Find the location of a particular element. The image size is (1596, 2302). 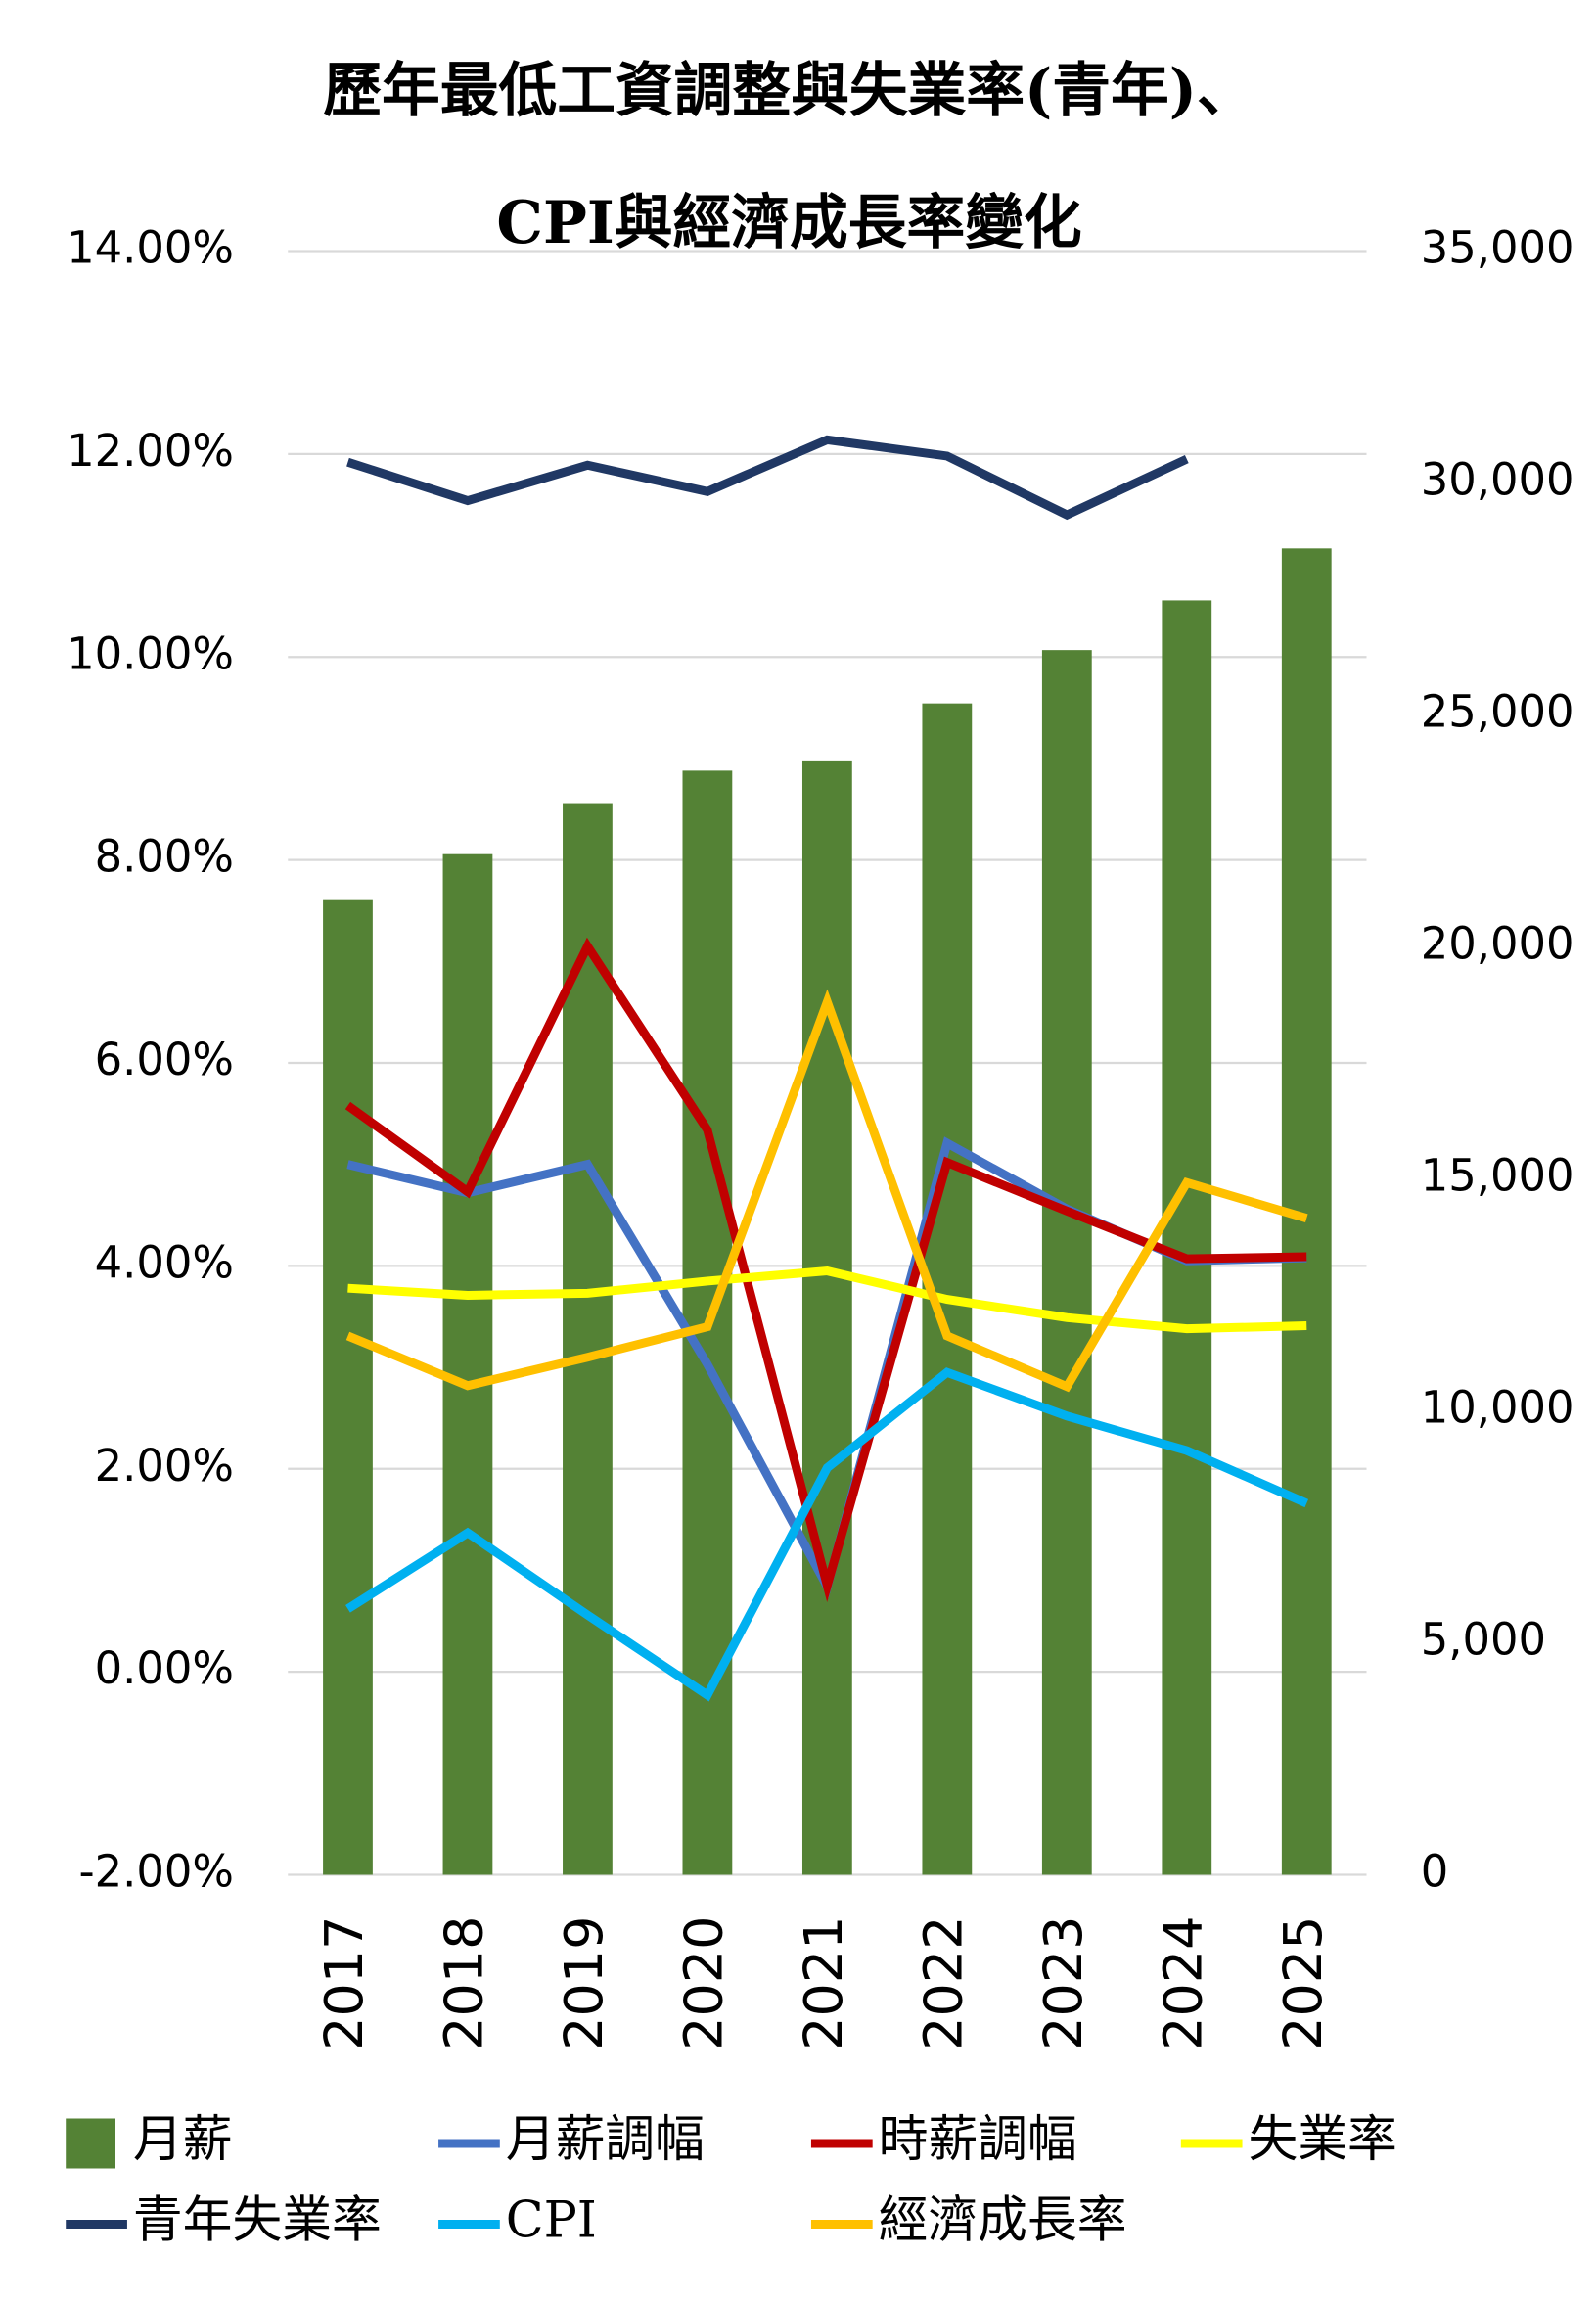

y-tick-label: 8.00% is located at coordinates (164, 857).